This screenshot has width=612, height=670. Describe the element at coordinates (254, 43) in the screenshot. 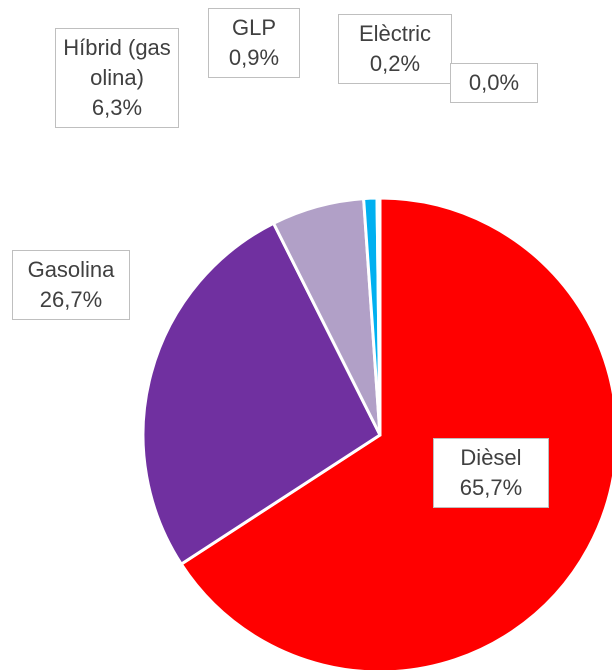

I see `data-label: GLP 0,9%` at that location.